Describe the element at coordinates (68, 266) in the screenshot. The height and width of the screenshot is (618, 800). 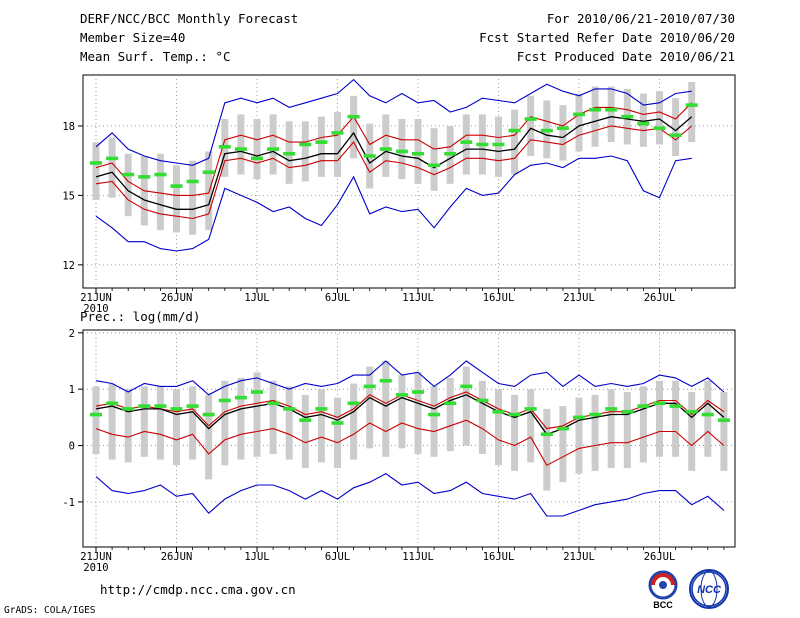
I see `y-tick-label: 12` at that location.